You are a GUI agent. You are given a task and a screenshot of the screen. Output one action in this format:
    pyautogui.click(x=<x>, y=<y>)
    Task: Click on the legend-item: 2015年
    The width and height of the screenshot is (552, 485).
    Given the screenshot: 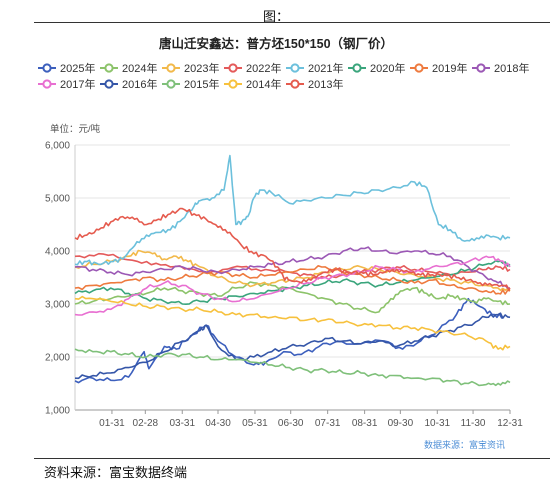 What is the action you would take?
    pyautogui.click(x=190, y=84)
    